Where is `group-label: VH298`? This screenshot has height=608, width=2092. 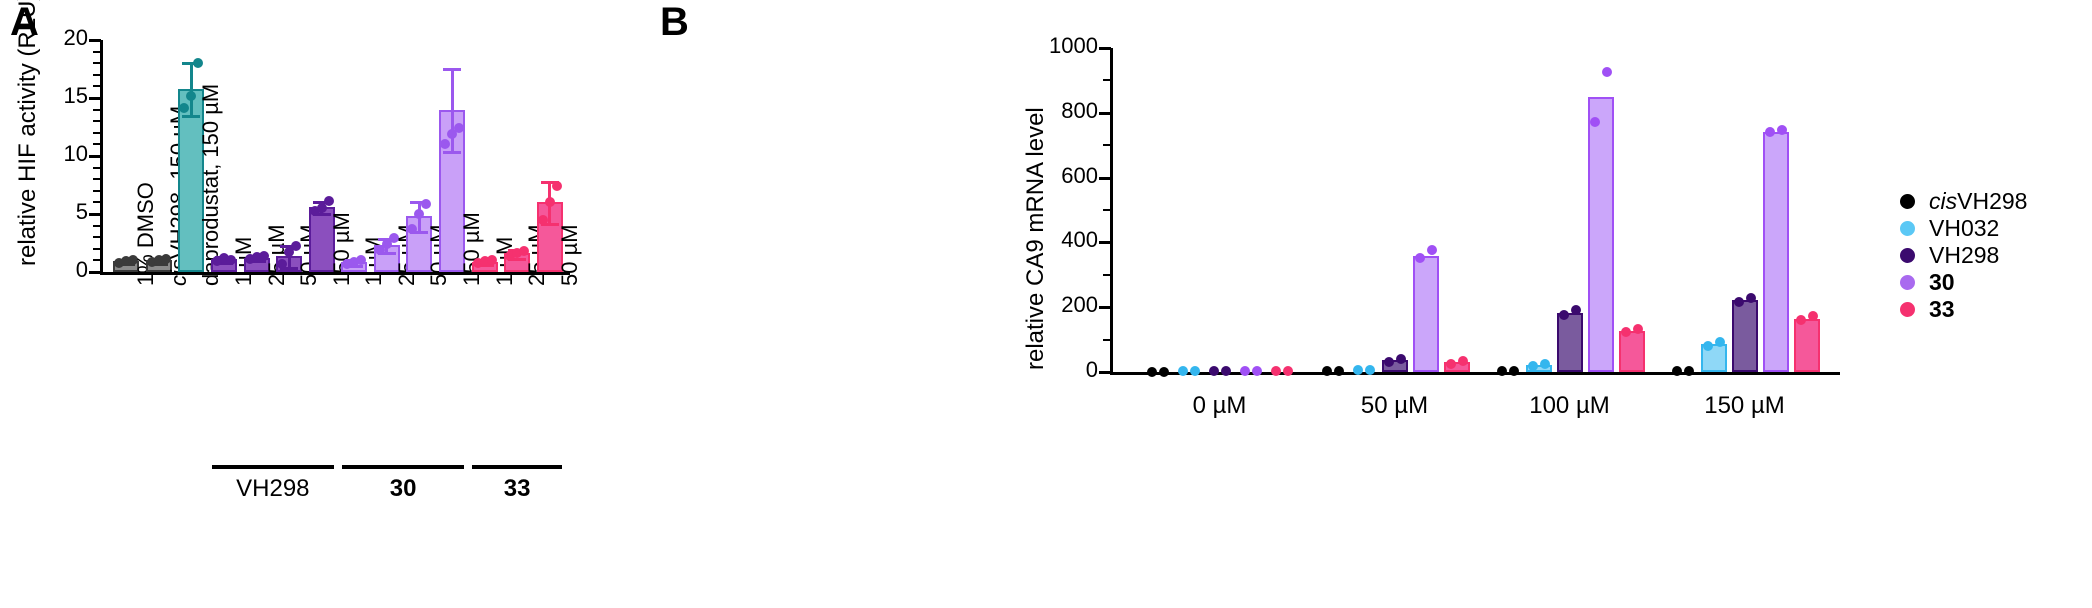
group-label: VH298 is located at coordinates (273, 488).